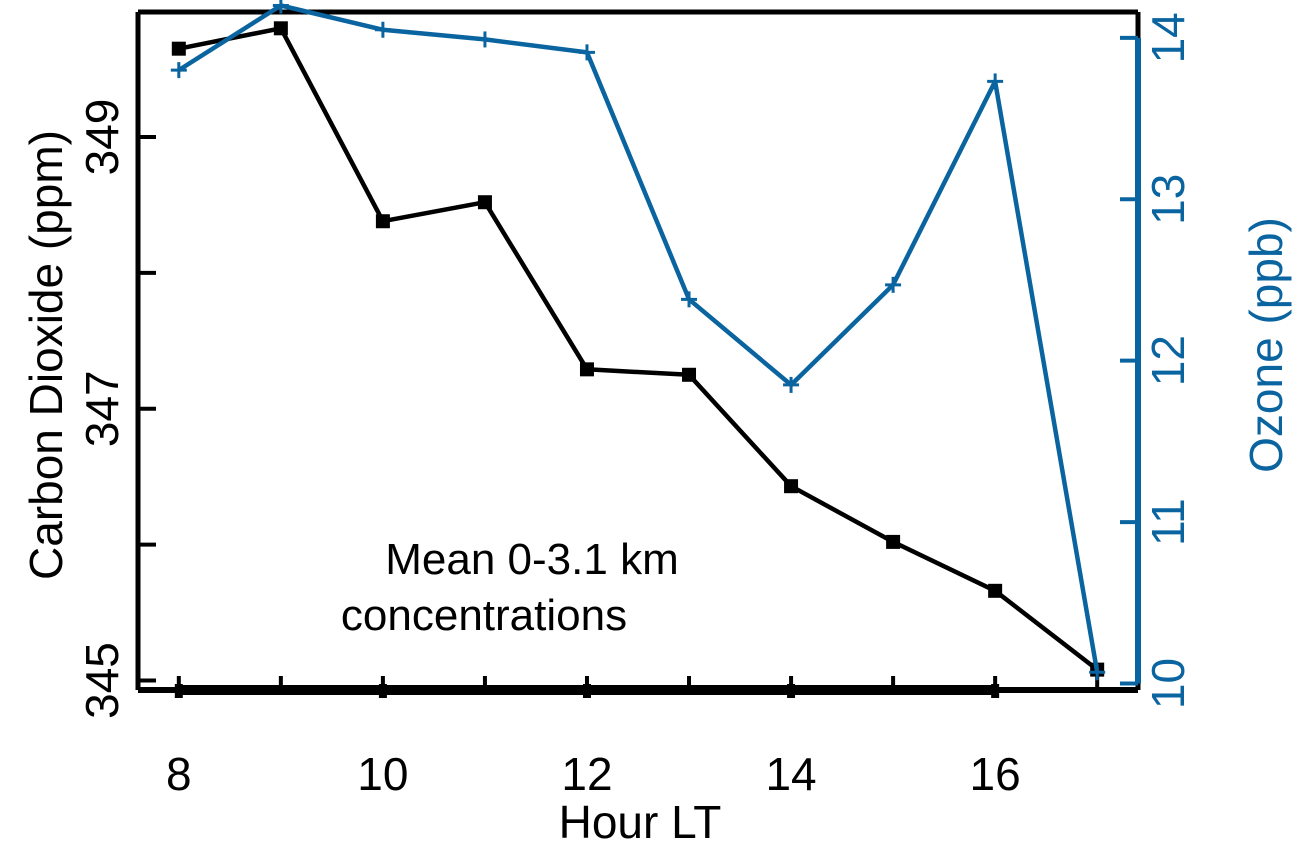 Image resolution: width=1296 pixels, height=844 pixels. Describe the element at coordinates (1168, 37) in the screenshot. I see `y2-tick-label-14: 14` at that location.